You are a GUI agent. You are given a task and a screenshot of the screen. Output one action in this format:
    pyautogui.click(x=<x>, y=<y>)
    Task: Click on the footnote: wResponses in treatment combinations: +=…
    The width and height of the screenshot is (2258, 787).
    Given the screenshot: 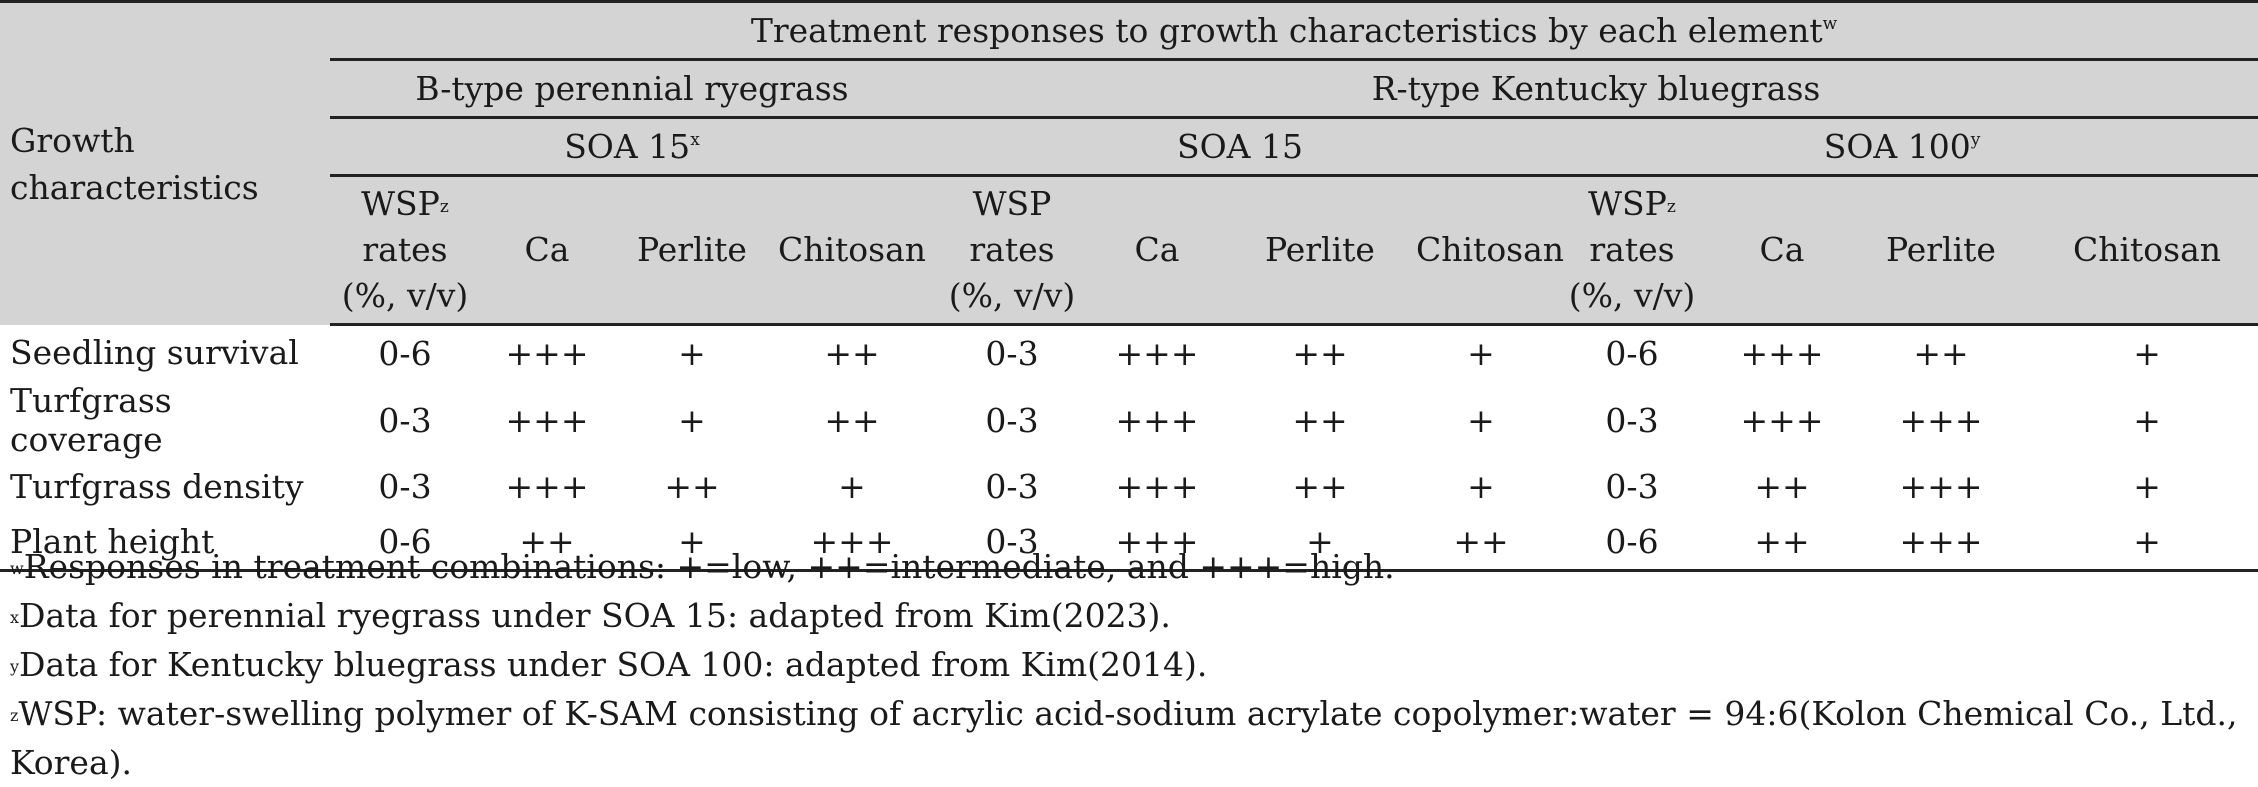 What is the action you would take?
    pyautogui.click(x=1134, y=566)
    